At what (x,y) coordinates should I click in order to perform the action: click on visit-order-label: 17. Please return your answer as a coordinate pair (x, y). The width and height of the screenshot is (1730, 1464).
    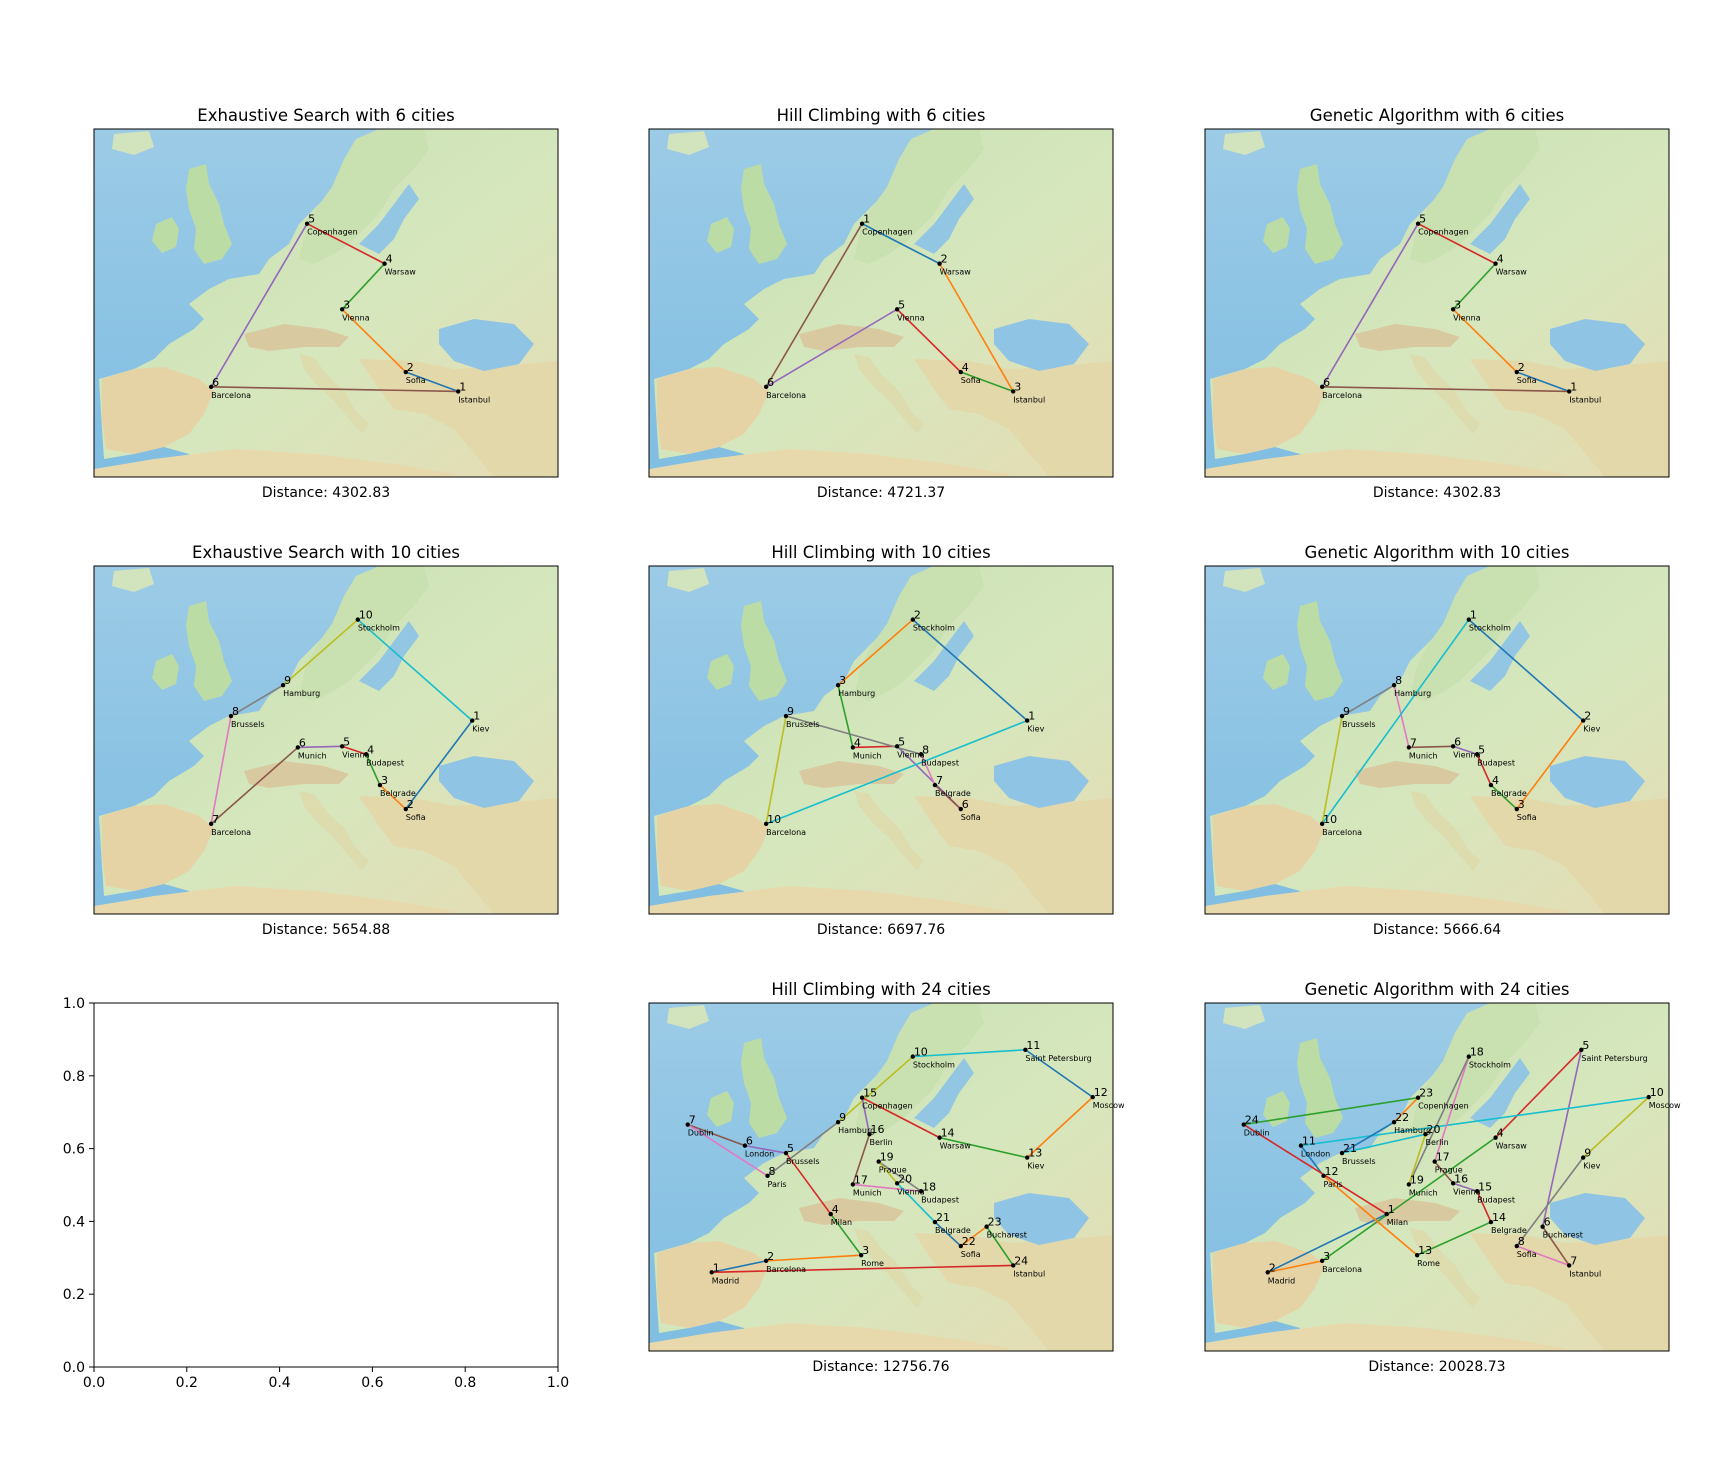
    Looking at the image, I should click on (861, 1179).